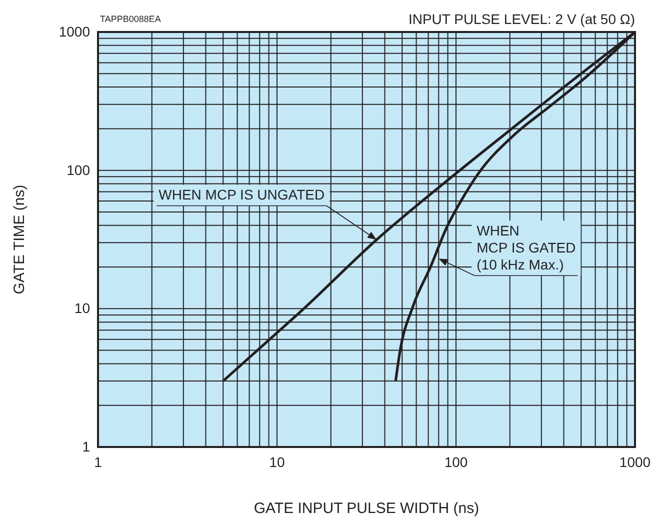 The image size is (660, 525). What do you see at coordinates (635, 462) in the screenshot?
I see `x-tick-label: 1000` at bounding box center [635, 462].